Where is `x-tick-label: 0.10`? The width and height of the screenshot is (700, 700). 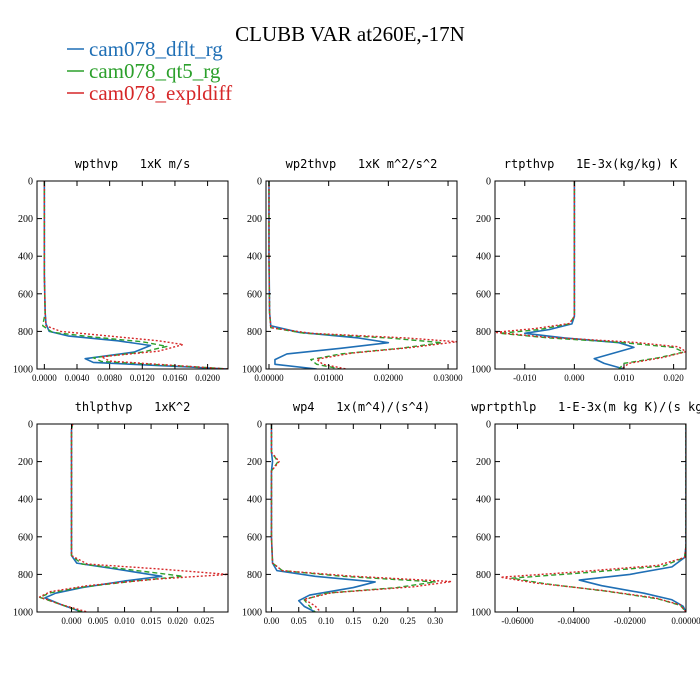
x-tick-label: 0.10 is located at coordinates (326, 621).